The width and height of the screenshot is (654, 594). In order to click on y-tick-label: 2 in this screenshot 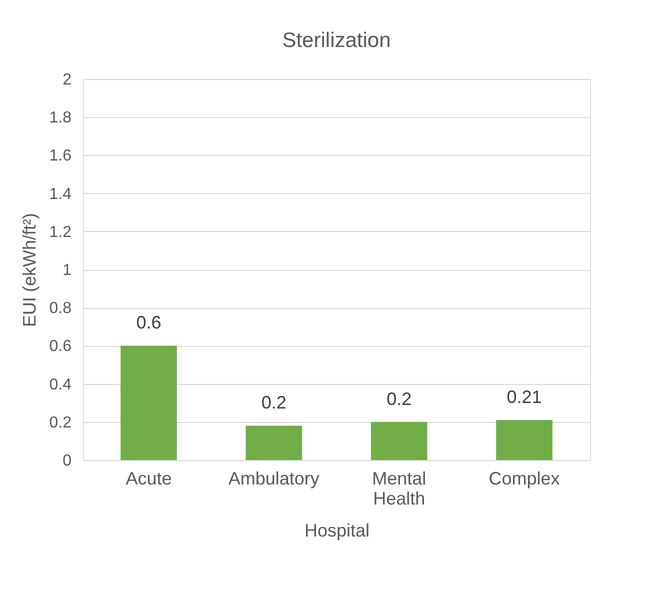, I will do `click(67, 80)`.